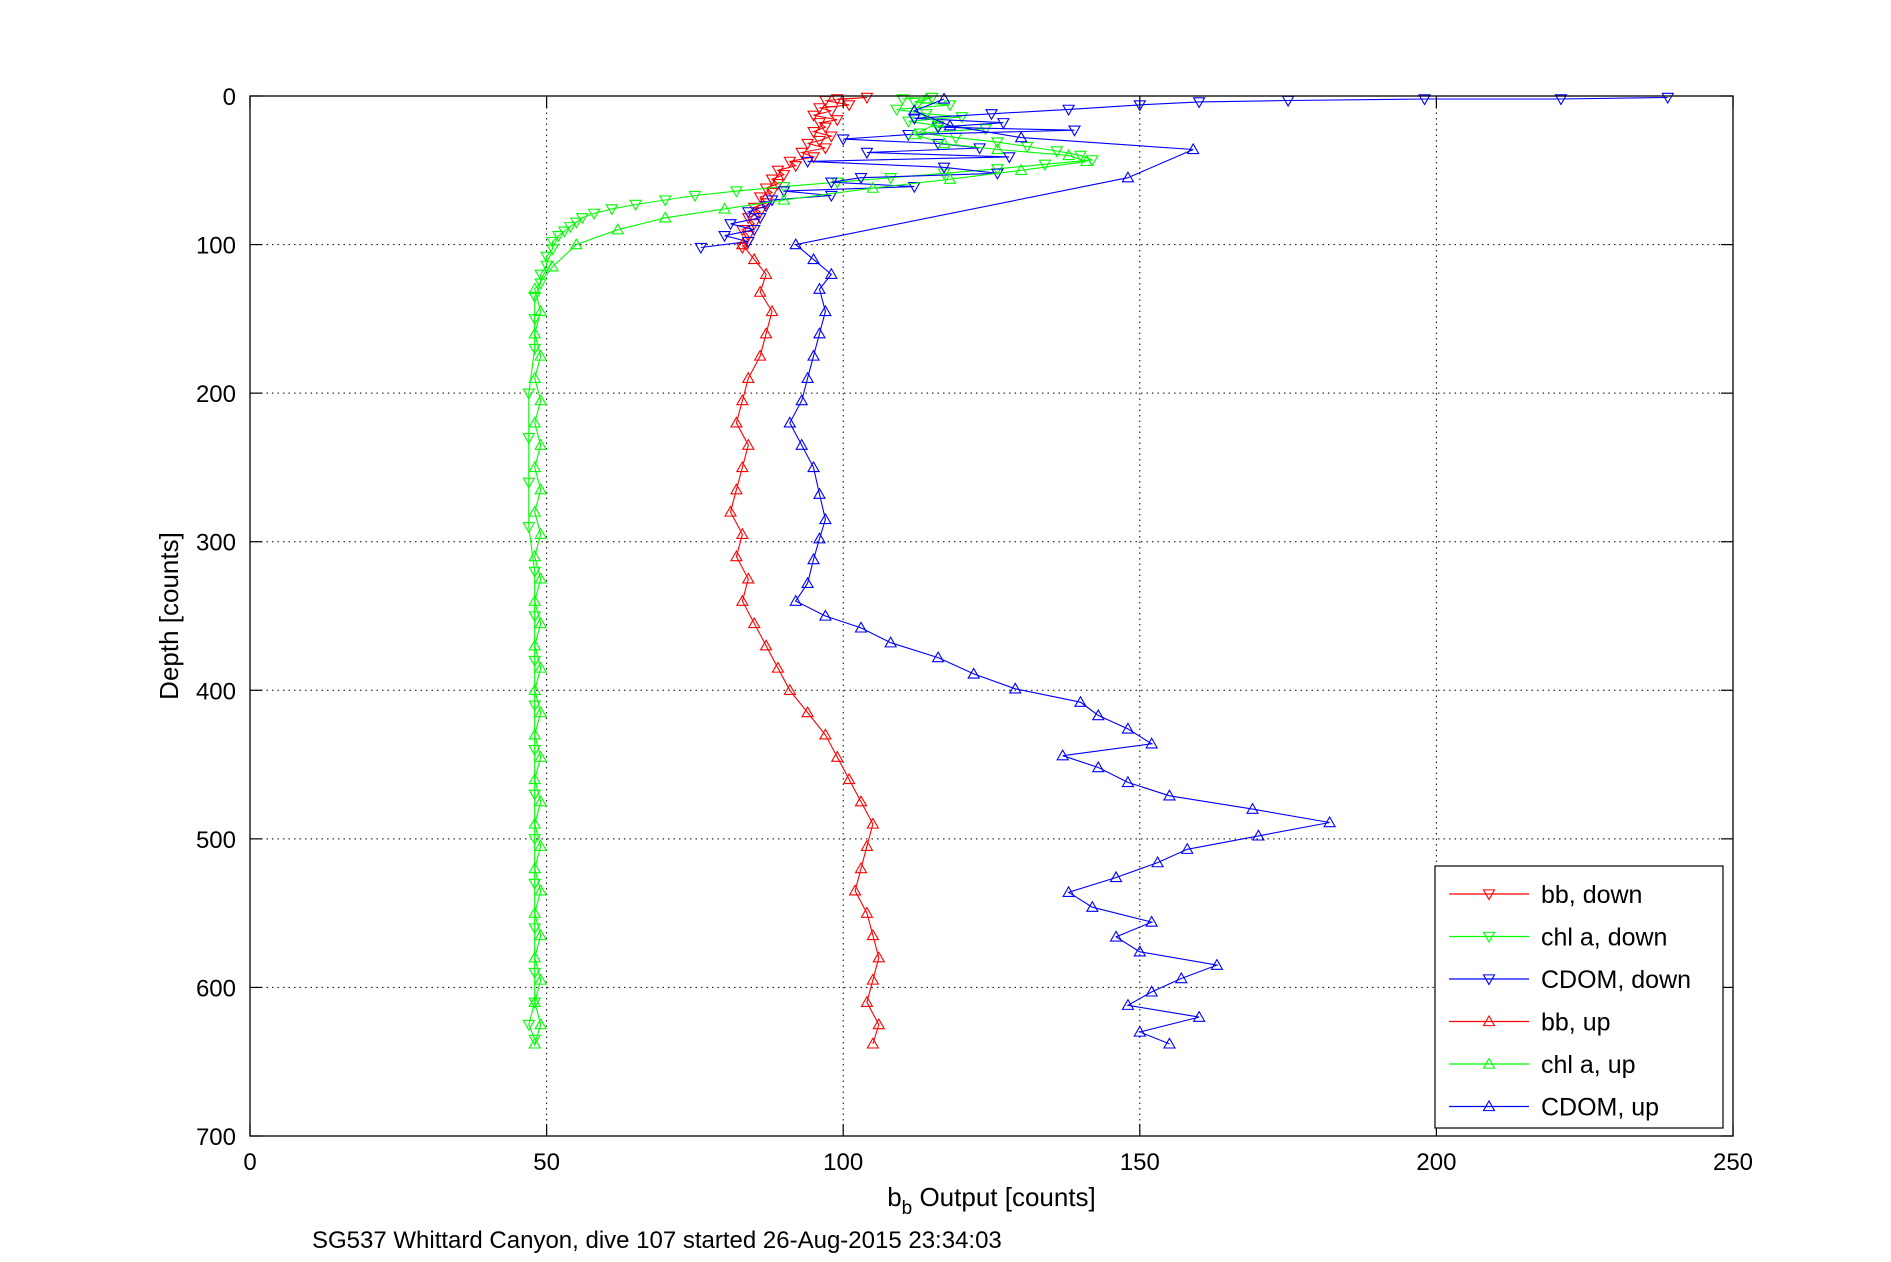  What do you see at coordinates (907, 1208) in the screenshot?
I see `x-axis-label-subscript: b` at bounding box center [907, 1208].